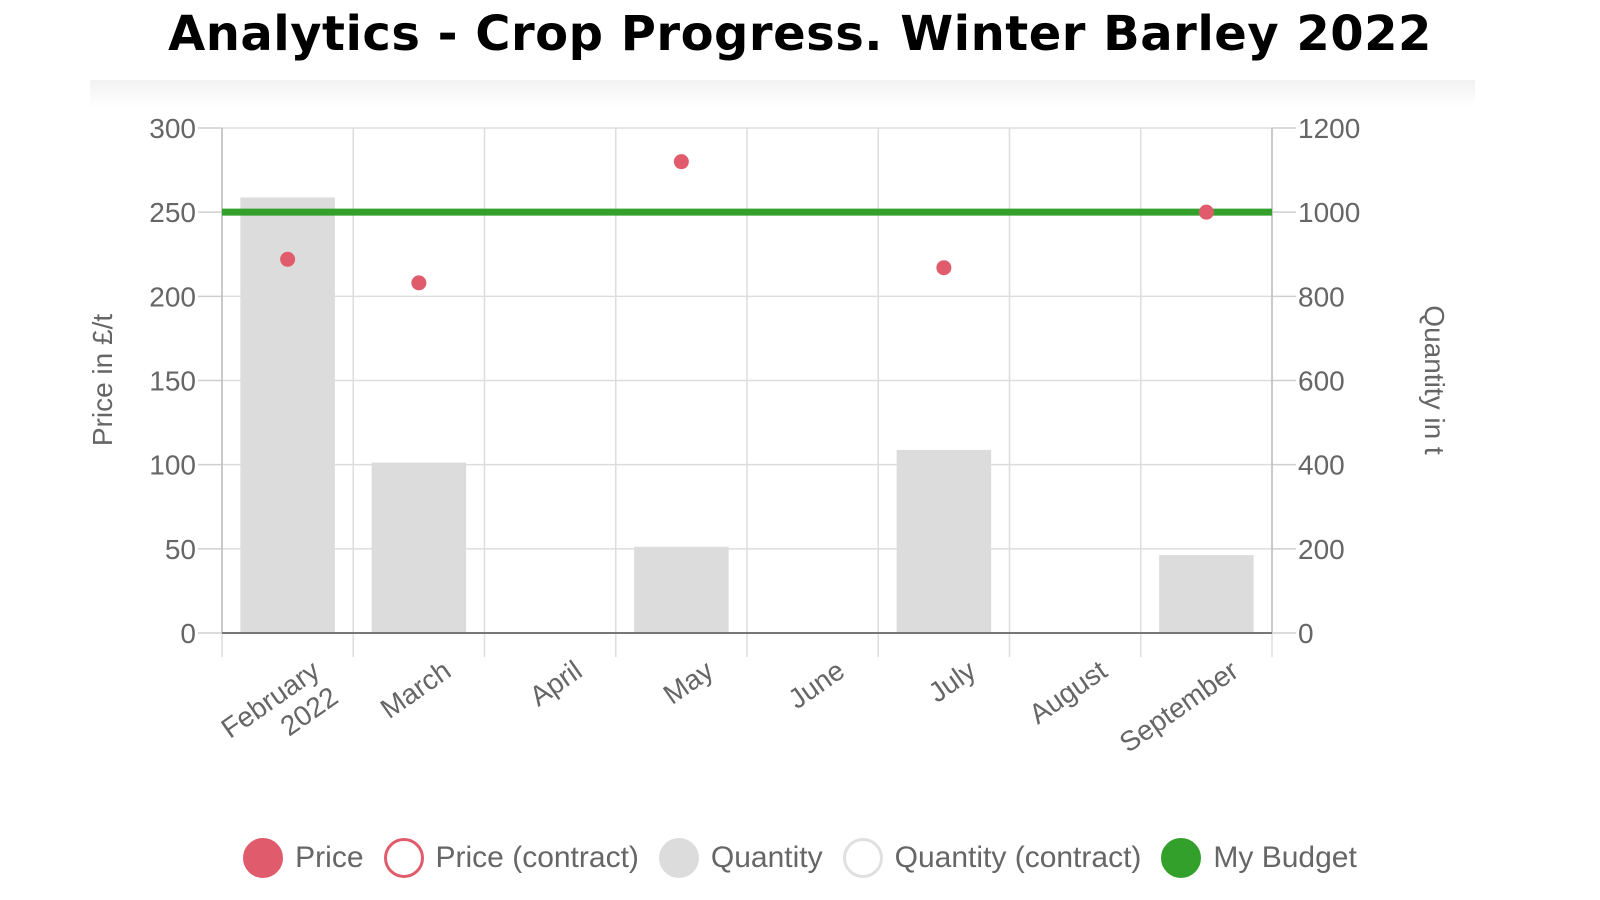  Describe the element at coordinates (1329, 212) in the screenshot. I see `y-right-tick-label: 1000` at that location.